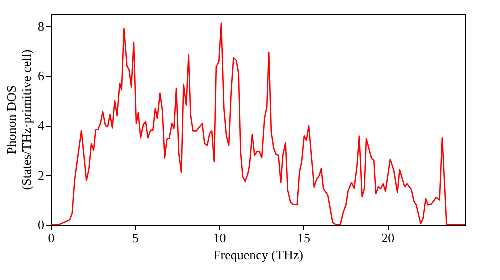 The height and width of the screenshot is (280, 500). What do you see at coordinates (41, 225) in the screenshot?
I see `y-tick-label: 0` at bounding box center [41, 225].